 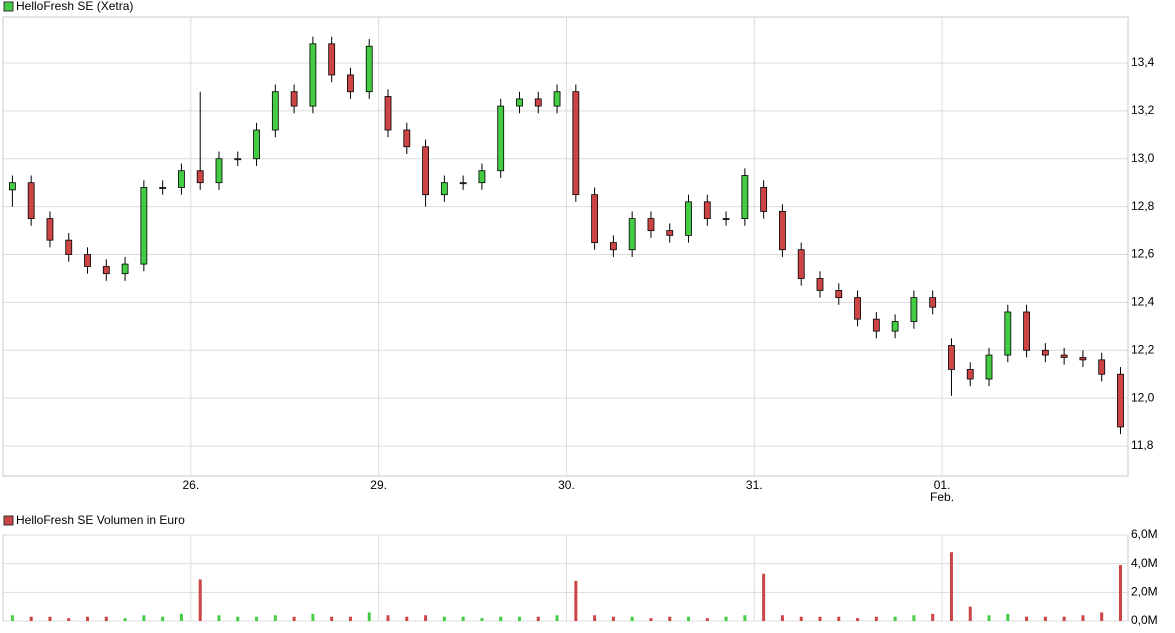 What do you see at coordinates (1143, 206) in the screenshot?
I see `y-tick-label: 12,8` at bounding box center [1143, 206].